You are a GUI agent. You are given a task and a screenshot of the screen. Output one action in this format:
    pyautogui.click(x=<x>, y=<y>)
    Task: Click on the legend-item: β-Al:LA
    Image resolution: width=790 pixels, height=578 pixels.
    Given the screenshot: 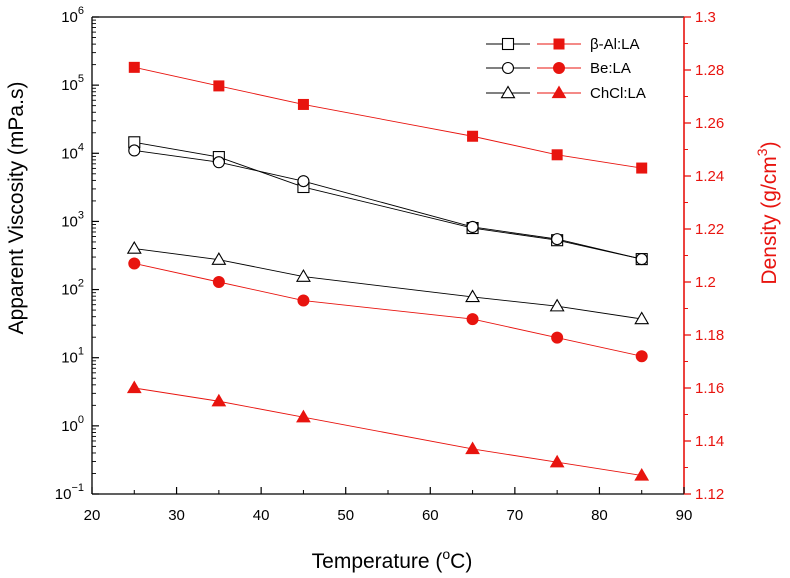 What is the action you would take?
    pyautogui.click(x=562, y=44)
    